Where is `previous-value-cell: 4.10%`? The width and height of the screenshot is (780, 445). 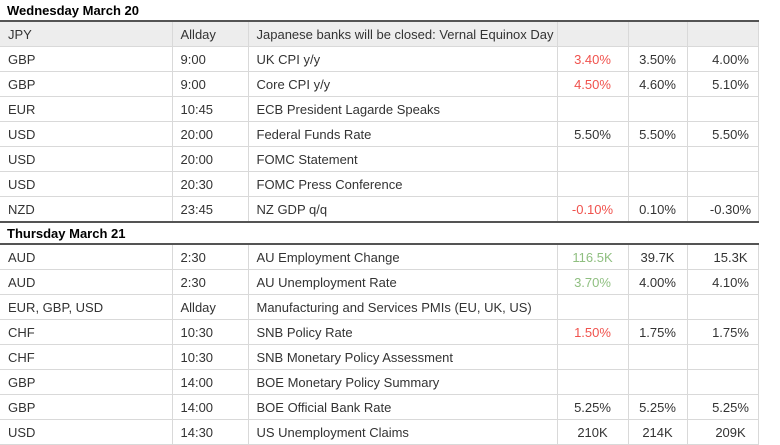
previous-value-cell: 4.10% is located at coordinates (722, 282).